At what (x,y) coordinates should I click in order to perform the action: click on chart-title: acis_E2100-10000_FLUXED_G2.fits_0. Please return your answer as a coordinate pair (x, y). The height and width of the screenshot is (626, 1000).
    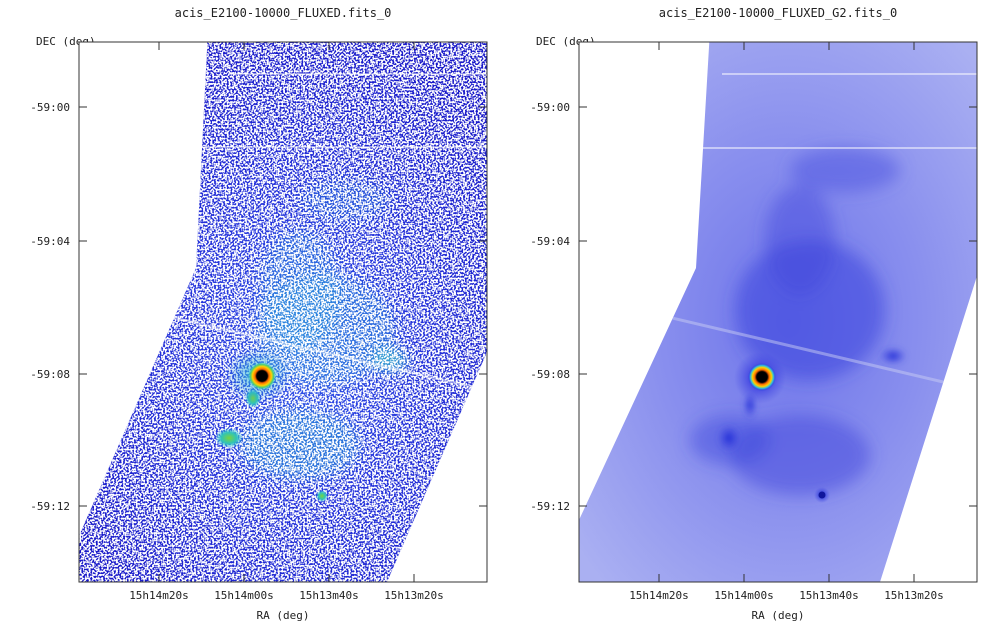
    Looking at the image, I should click on (778, 13).